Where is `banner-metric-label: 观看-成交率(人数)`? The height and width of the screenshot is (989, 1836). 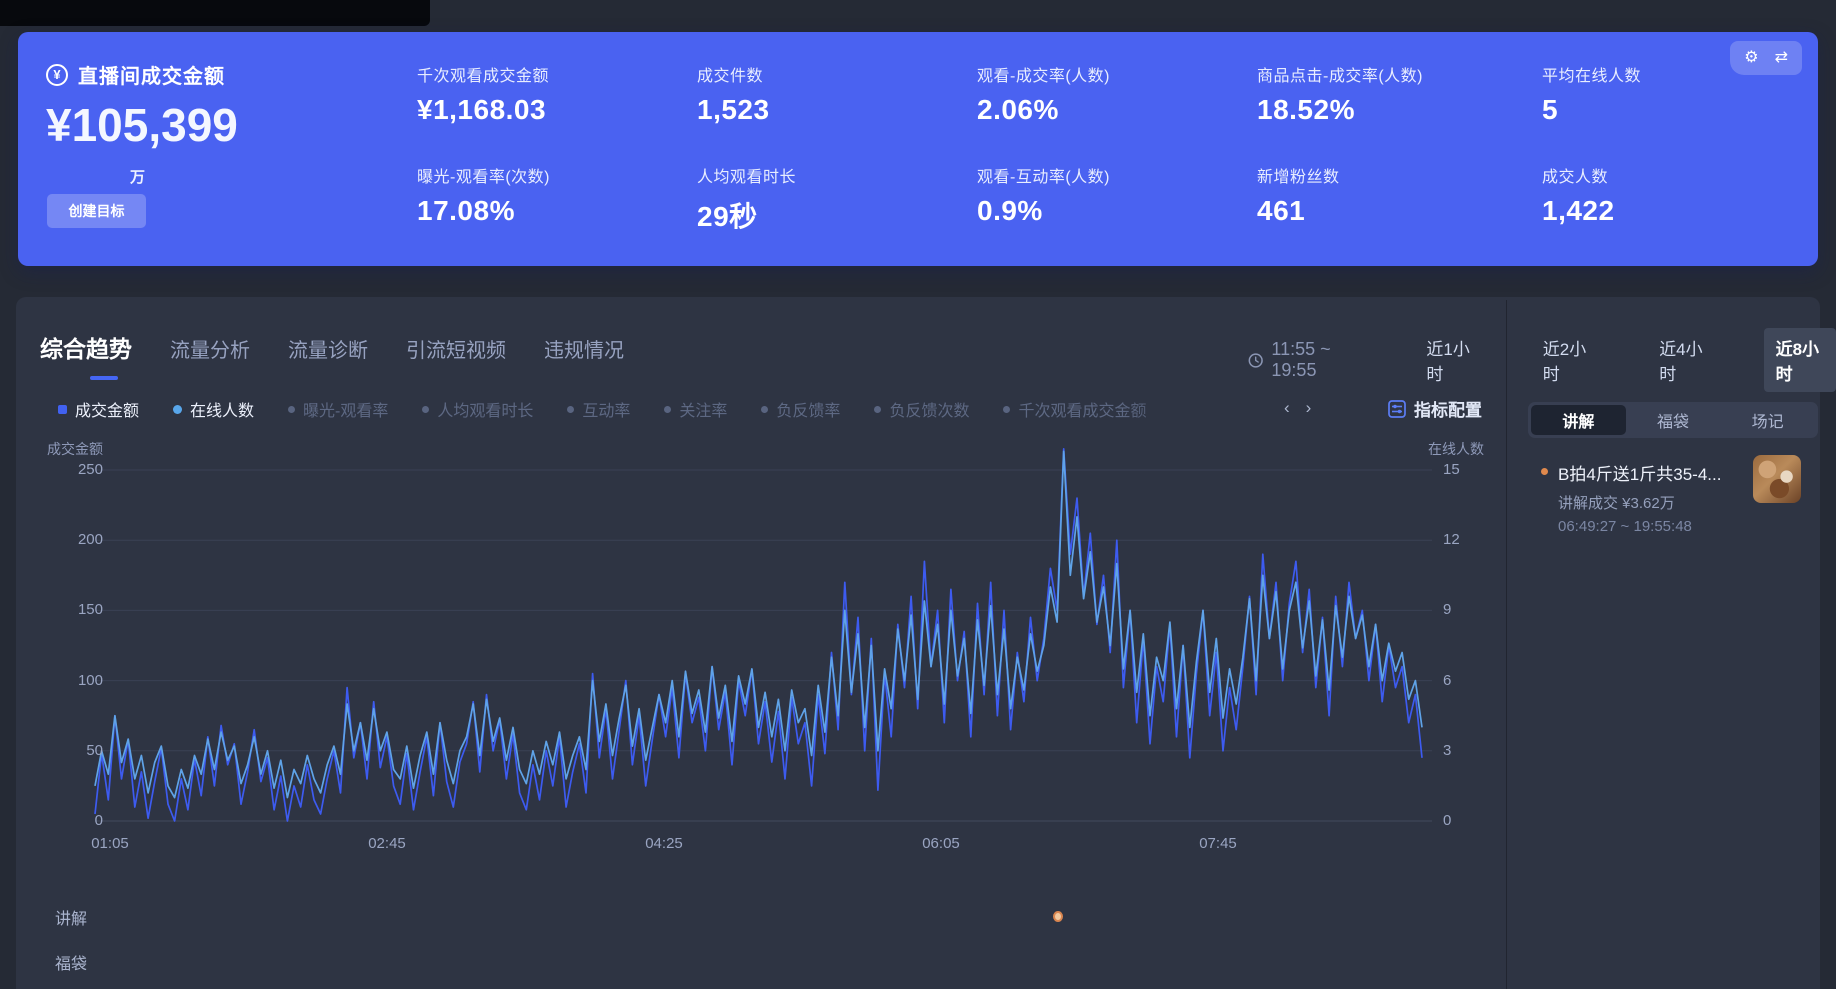 banner-metric-label: 观看-成交率(人数) is located at coordinates (1043, 76).